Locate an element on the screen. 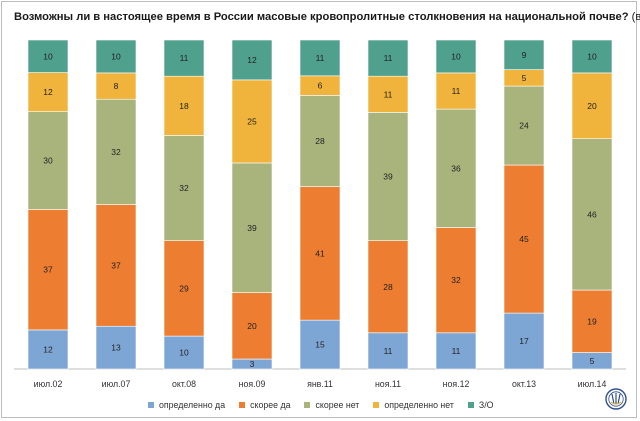  x-tick-label: июл.07 is located at coordinates (116, 384).